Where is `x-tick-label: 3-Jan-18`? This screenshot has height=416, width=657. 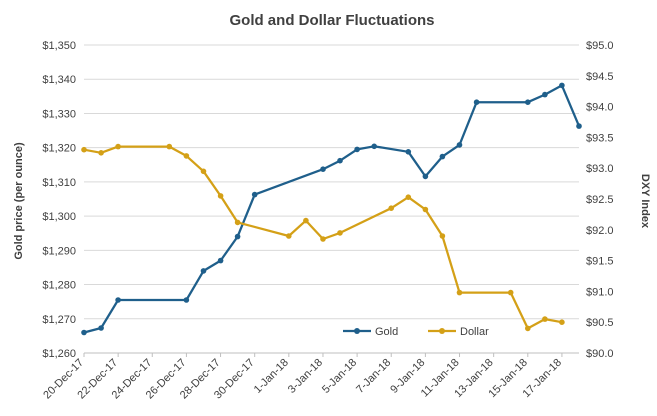 x-tick-label: 3-Jan-18 is located at coordinates (305, 376).